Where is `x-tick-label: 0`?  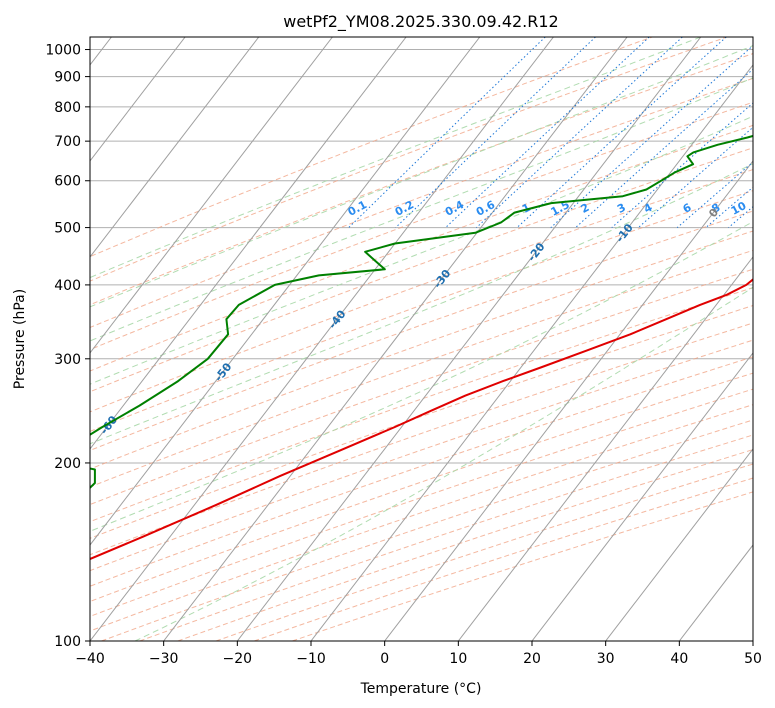
x-tick-label: 0 is located at coordinates (384, 659).